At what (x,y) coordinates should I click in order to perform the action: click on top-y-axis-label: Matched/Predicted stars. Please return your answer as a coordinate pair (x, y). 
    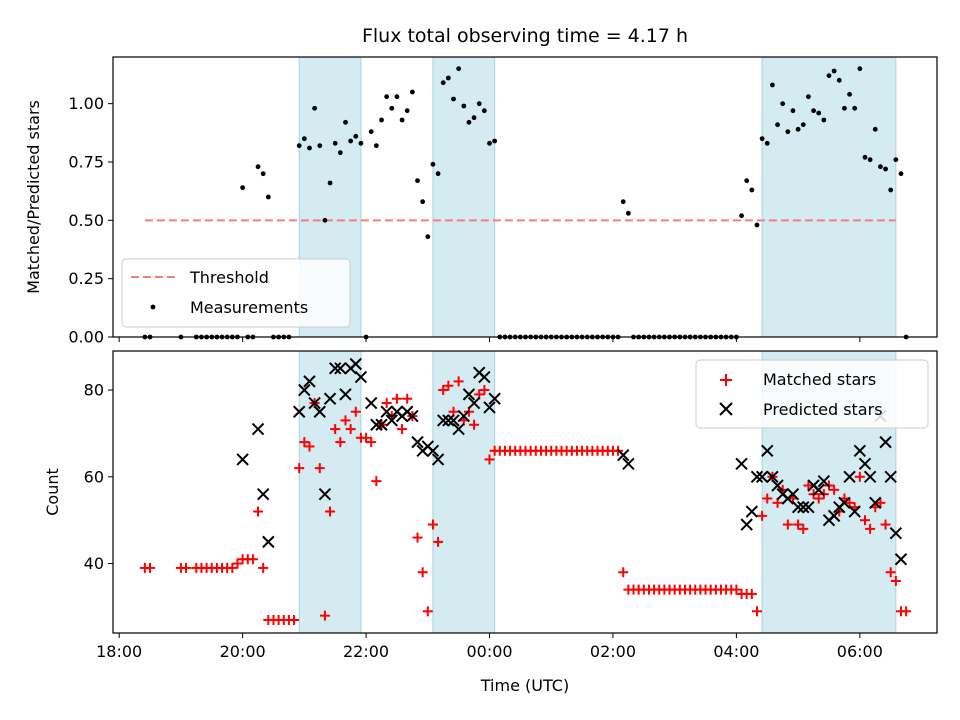
    Looking at the image, I should click on (33, 197).